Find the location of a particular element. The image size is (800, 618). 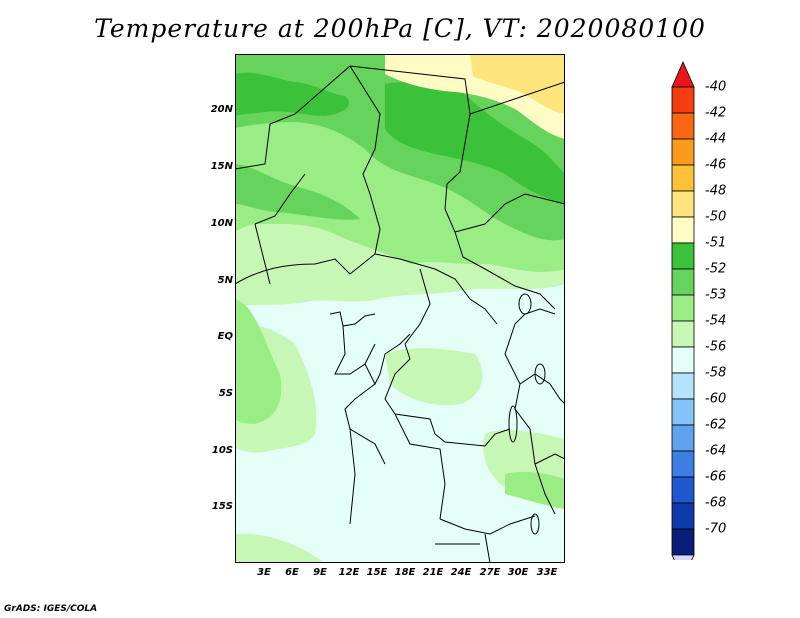

lon-label-24e: 24E is located at coordinates (461, 572).